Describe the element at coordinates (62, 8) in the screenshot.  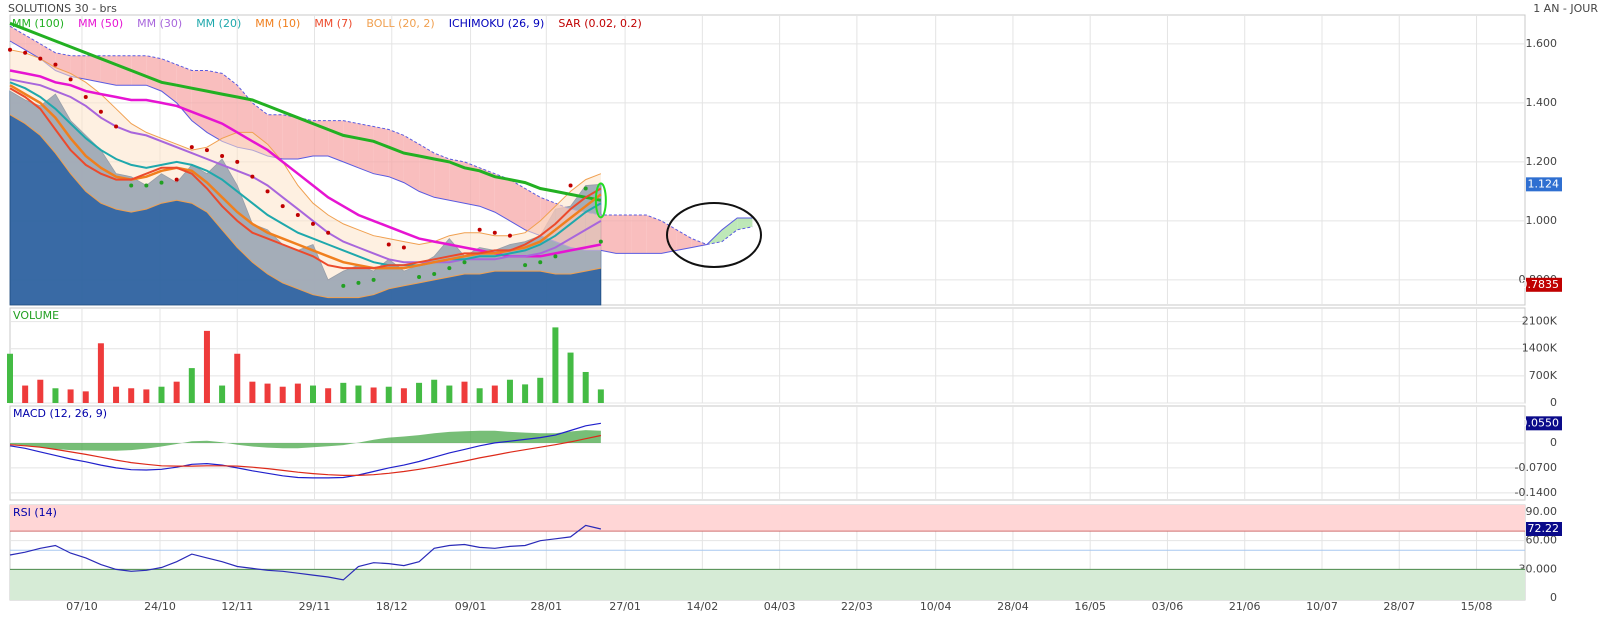
I see `chart-title: SOLUTIONS 30 - brs` at that location.